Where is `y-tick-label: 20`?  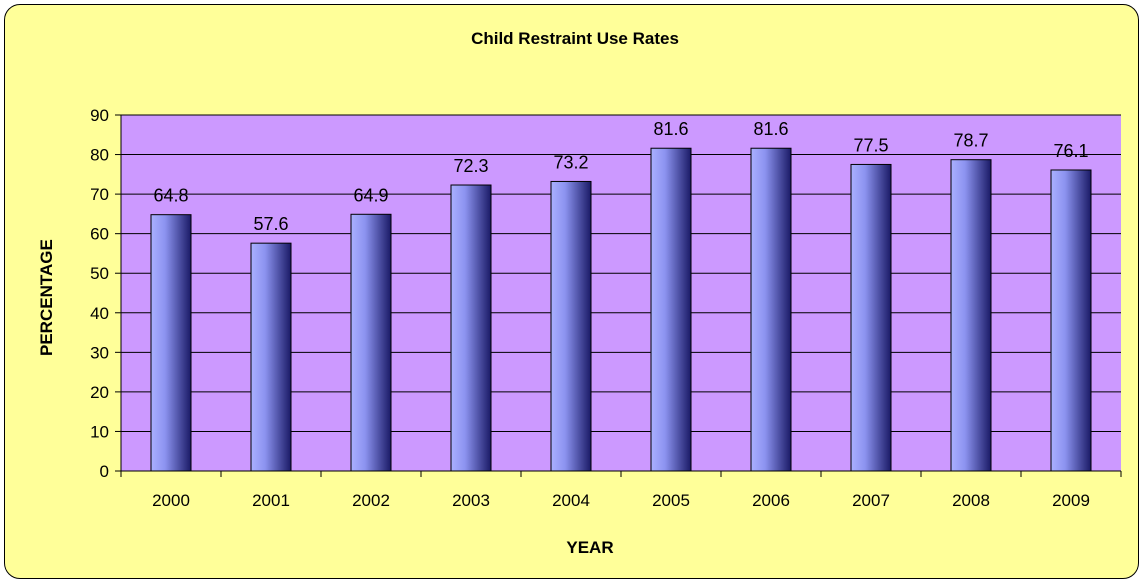
y-tick-label: 20 is located at coordinates (99, 392).